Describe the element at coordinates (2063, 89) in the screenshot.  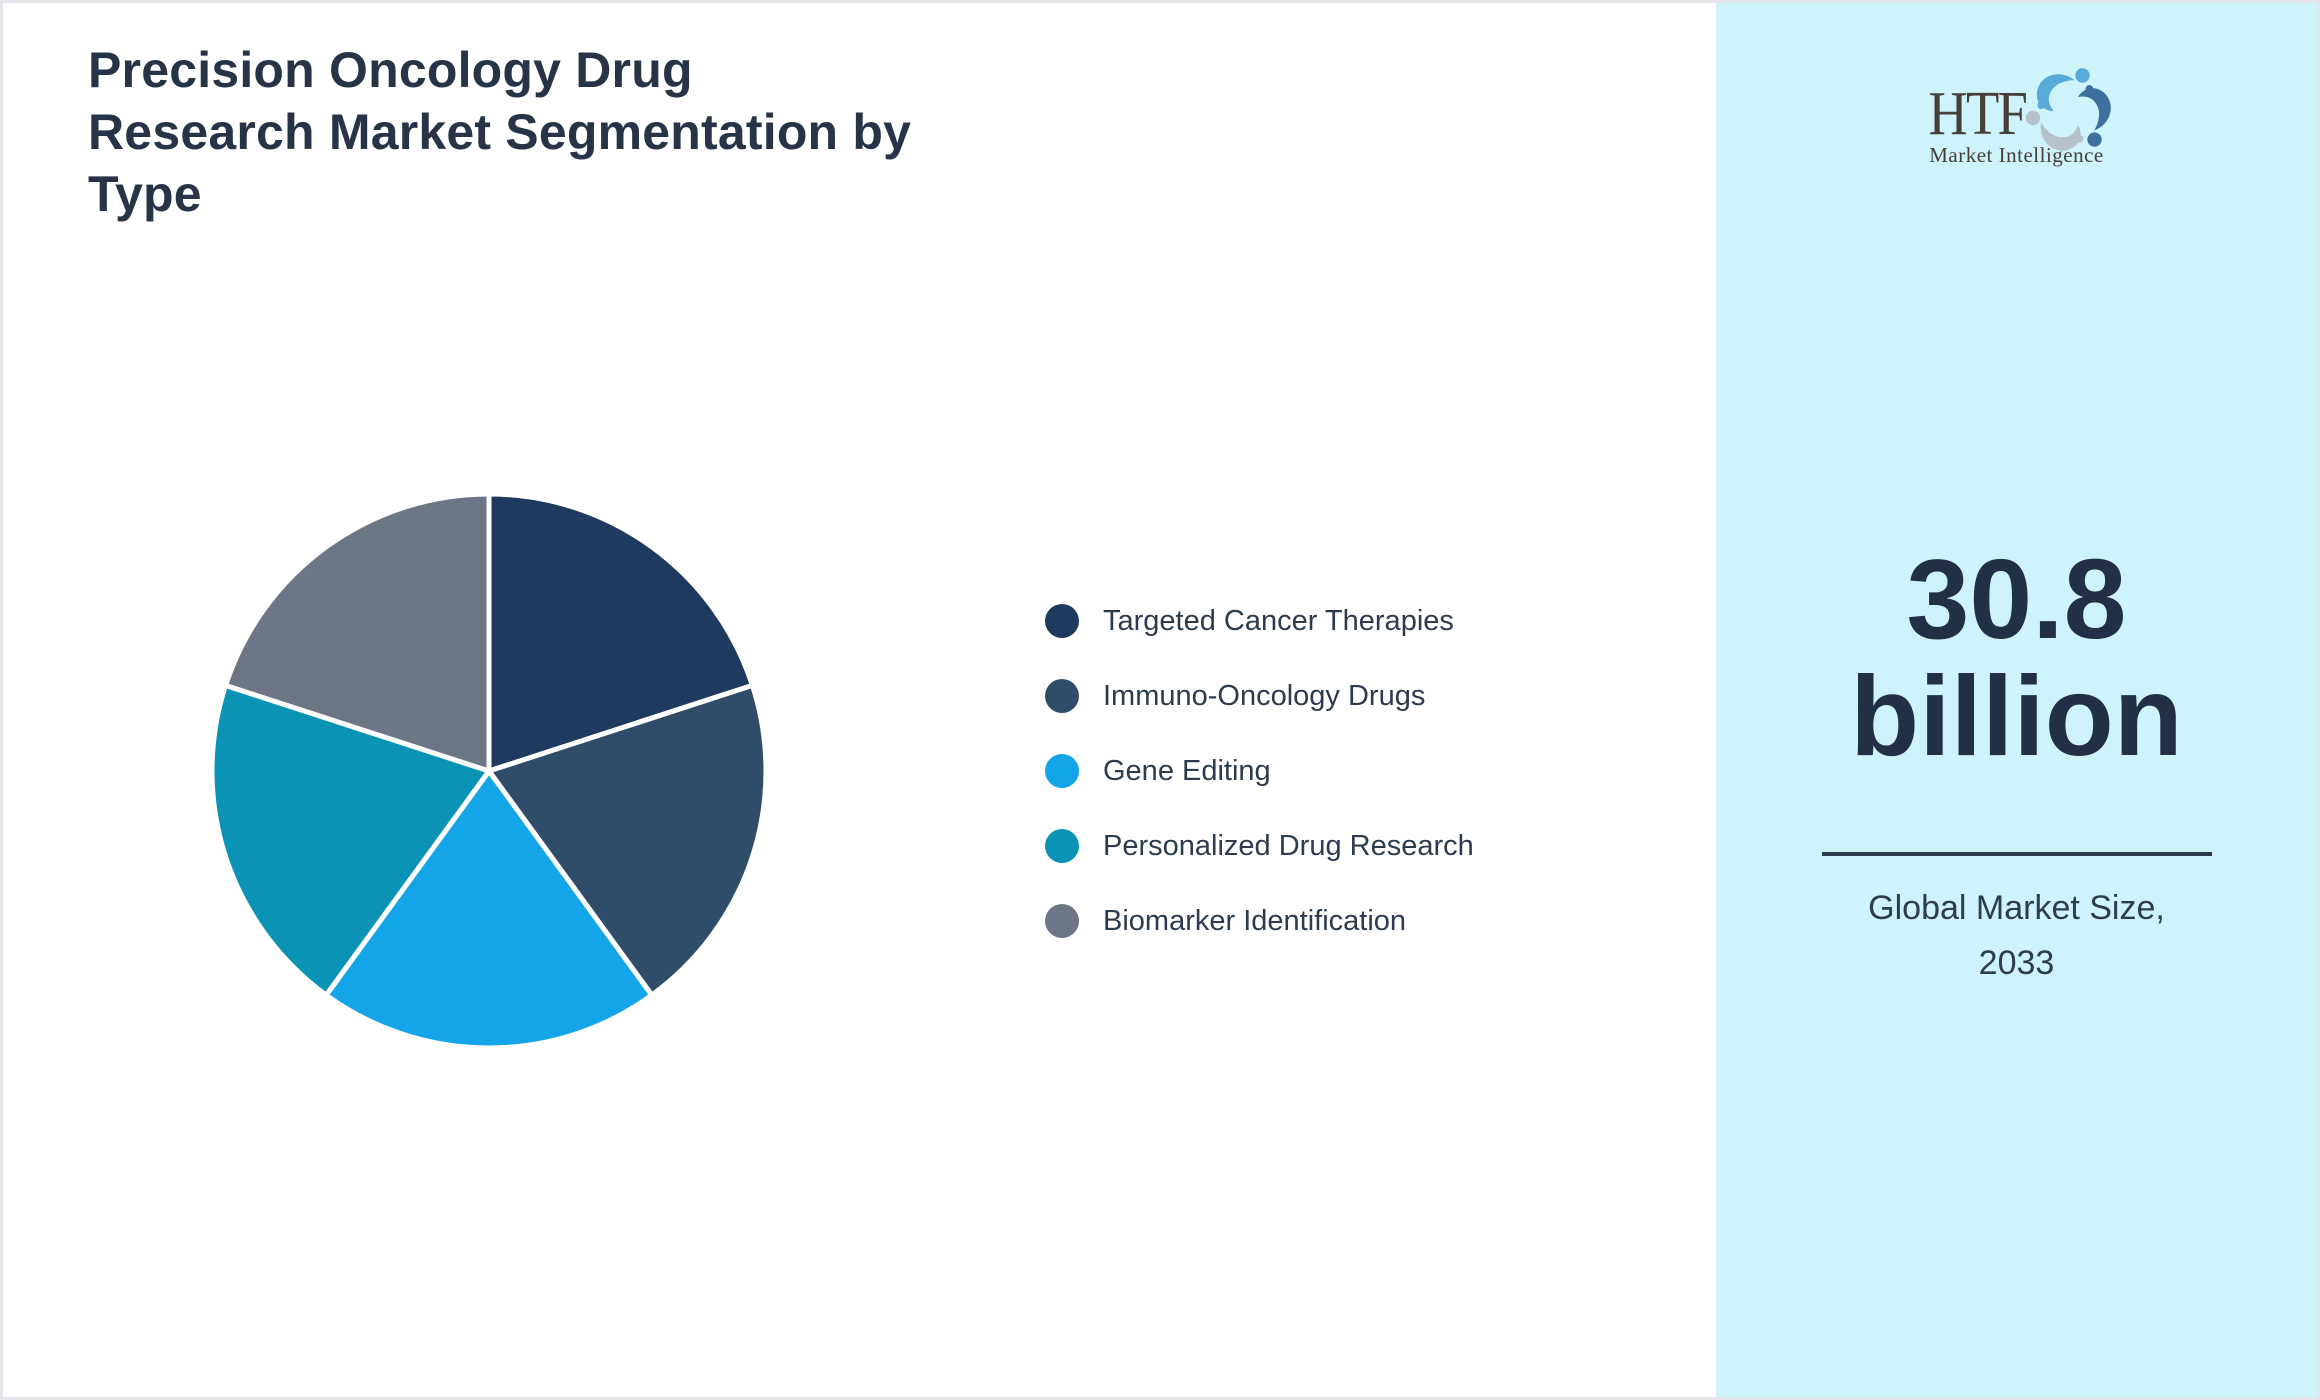
I see `swirl-figure-blue` at that location.